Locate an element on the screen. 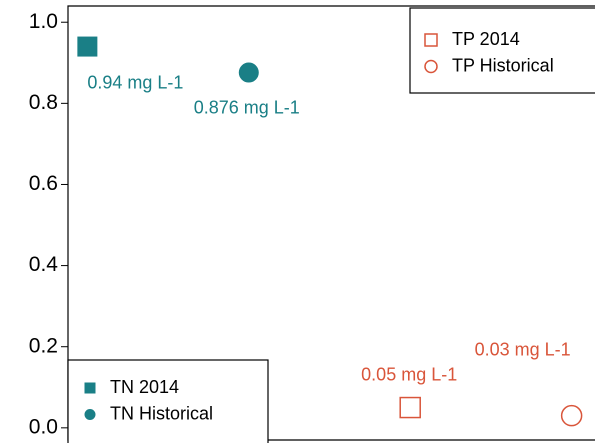  y-tick-label: 0.4 is located at coordinates (44, 264).